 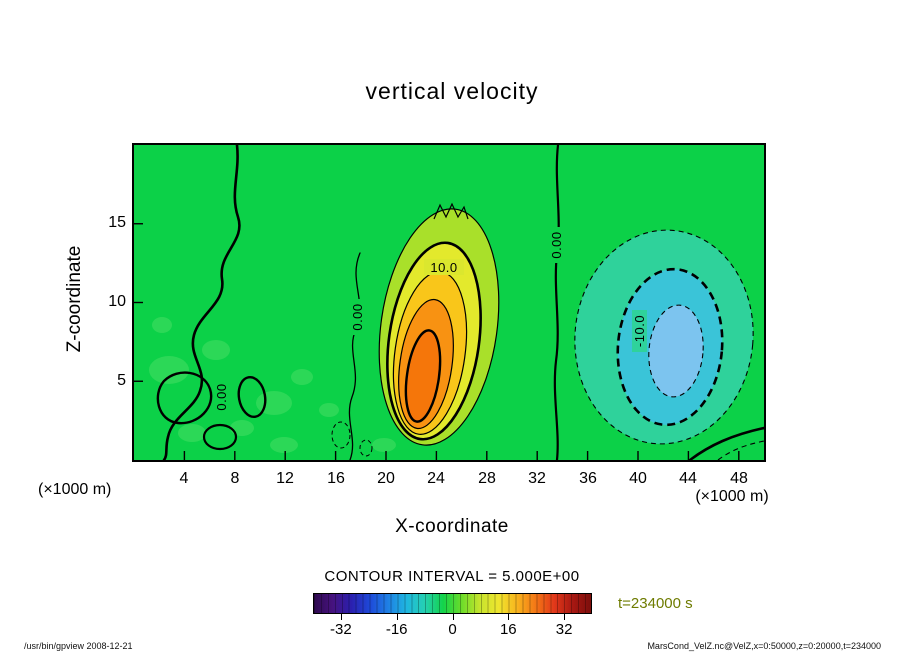 I want to click on contour-label-zero-right: 0.00, so click(x=556, y=245).